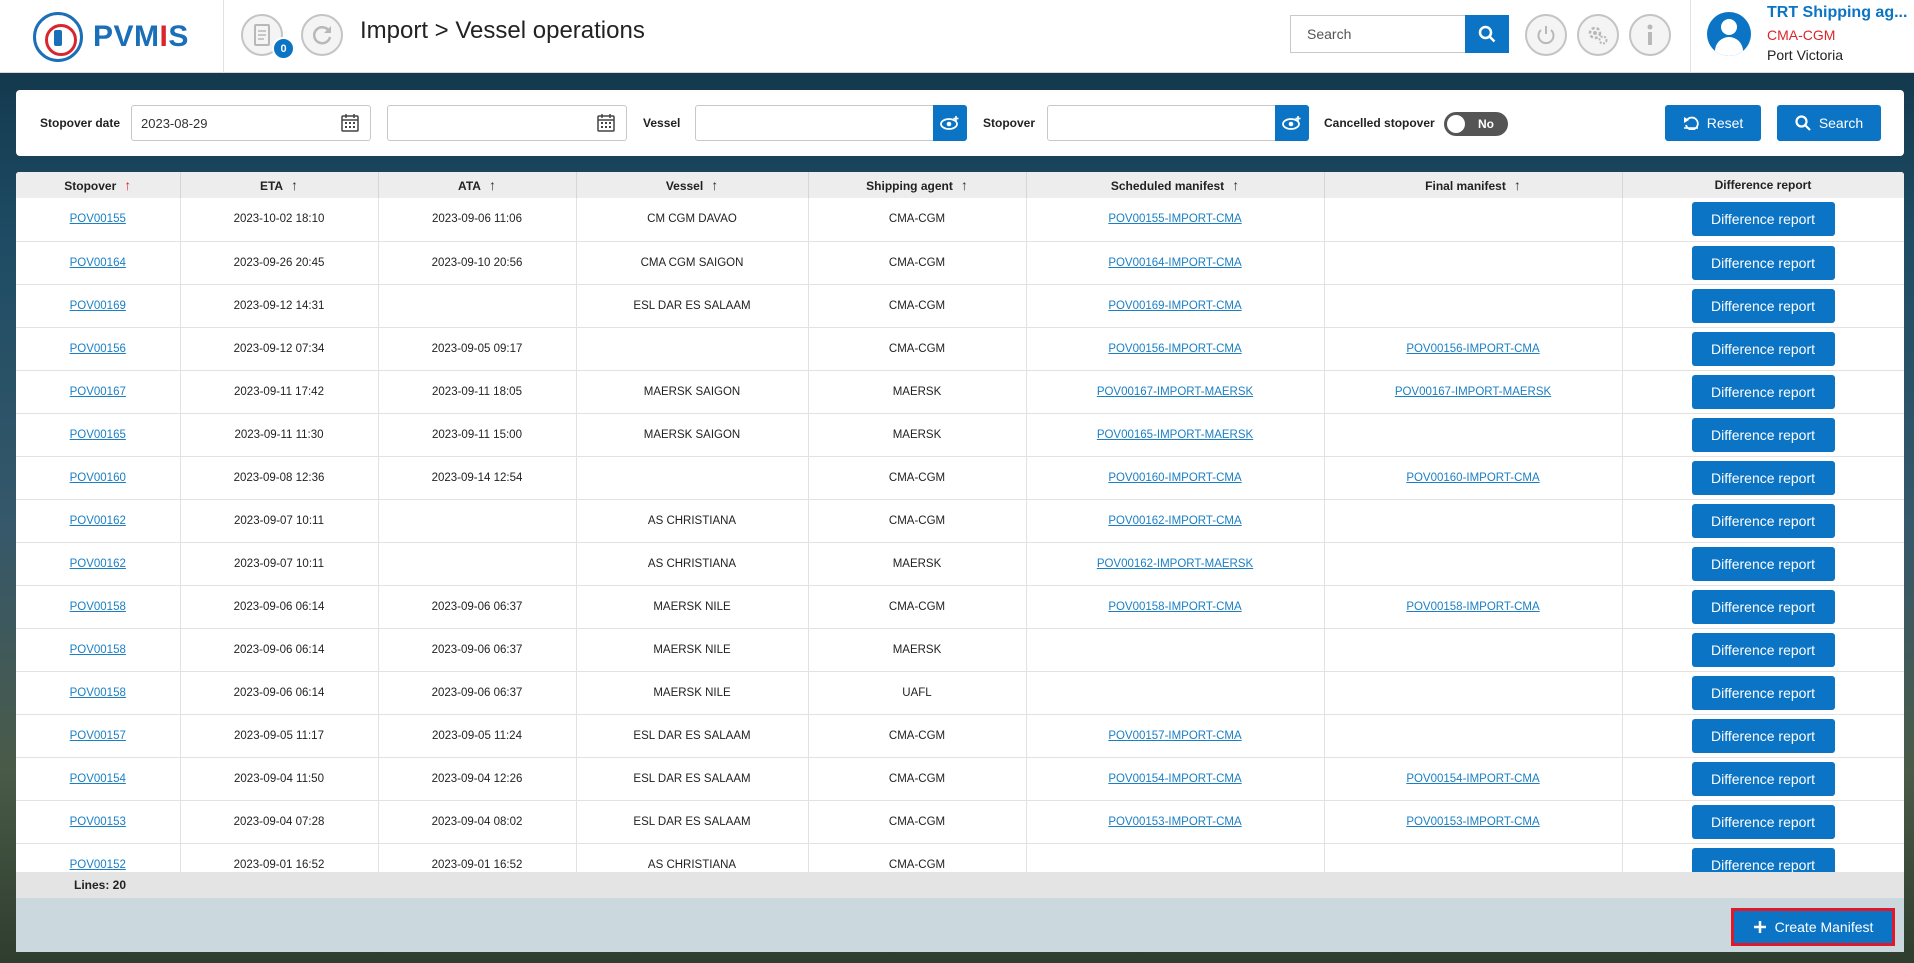  I want to click on search-button: Search, so click(1829, 123).